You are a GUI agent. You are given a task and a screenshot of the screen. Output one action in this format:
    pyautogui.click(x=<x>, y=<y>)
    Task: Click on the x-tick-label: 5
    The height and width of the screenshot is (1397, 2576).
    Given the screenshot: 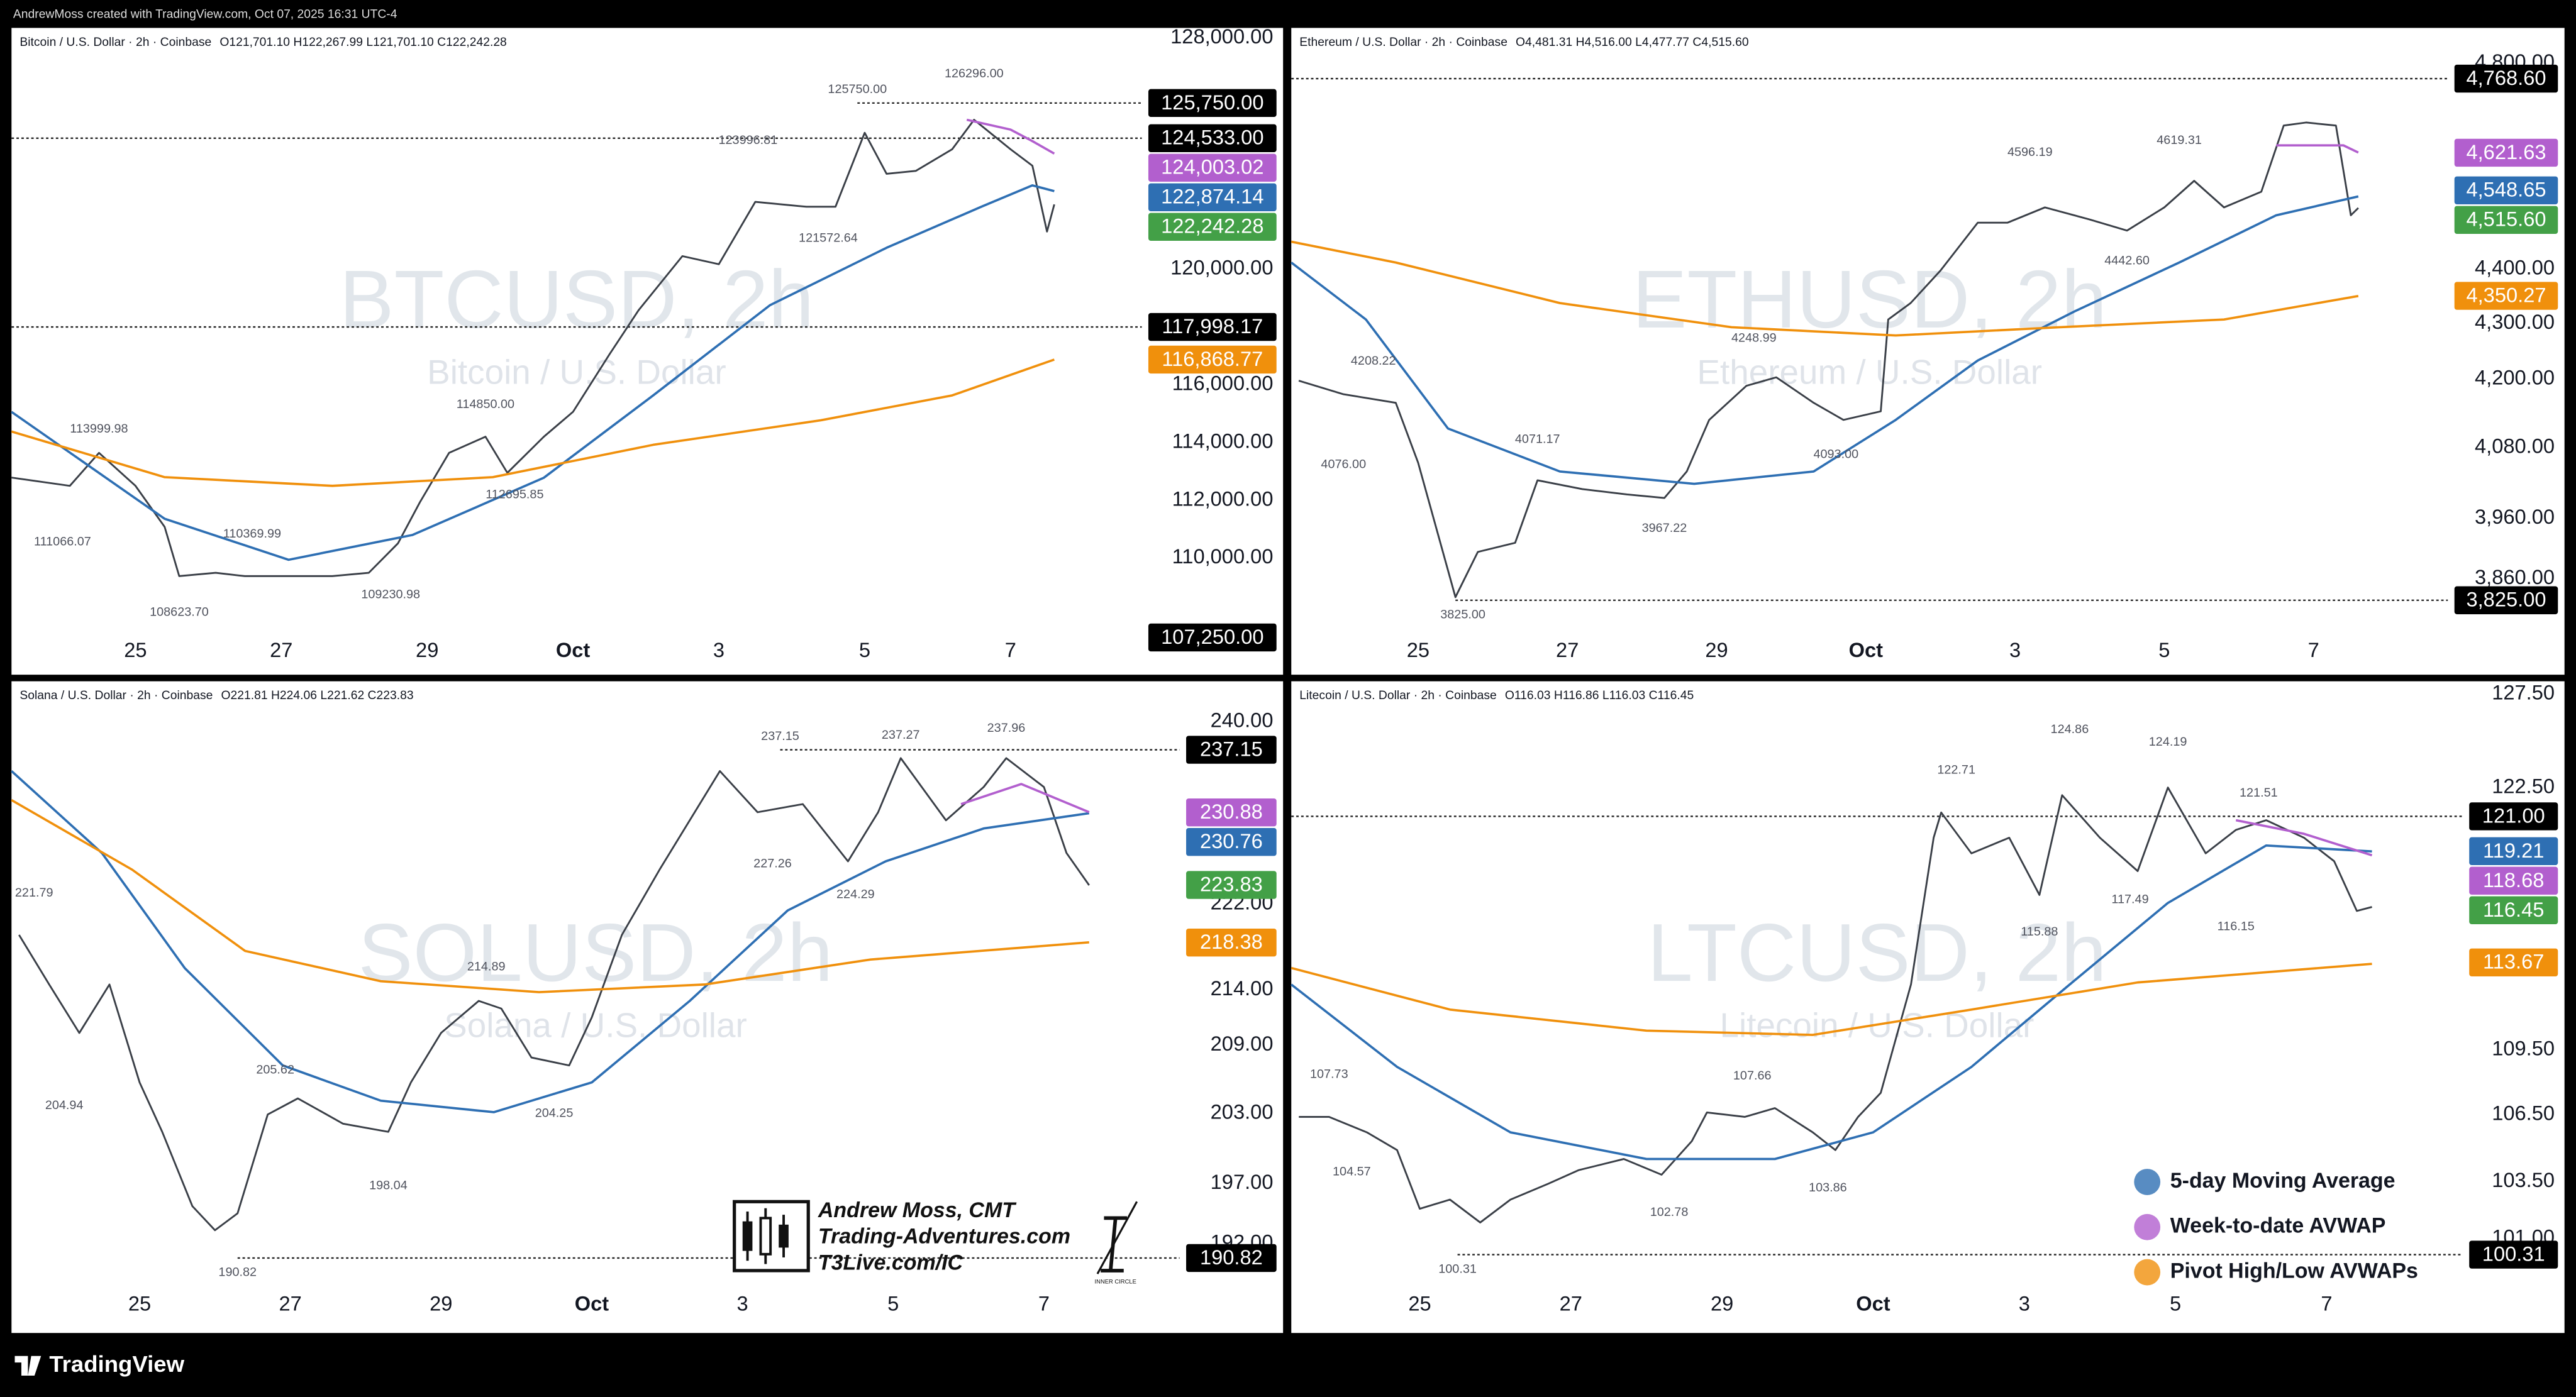 What is the action you would take?
    pyautogui.click(x=864, y=649)
    